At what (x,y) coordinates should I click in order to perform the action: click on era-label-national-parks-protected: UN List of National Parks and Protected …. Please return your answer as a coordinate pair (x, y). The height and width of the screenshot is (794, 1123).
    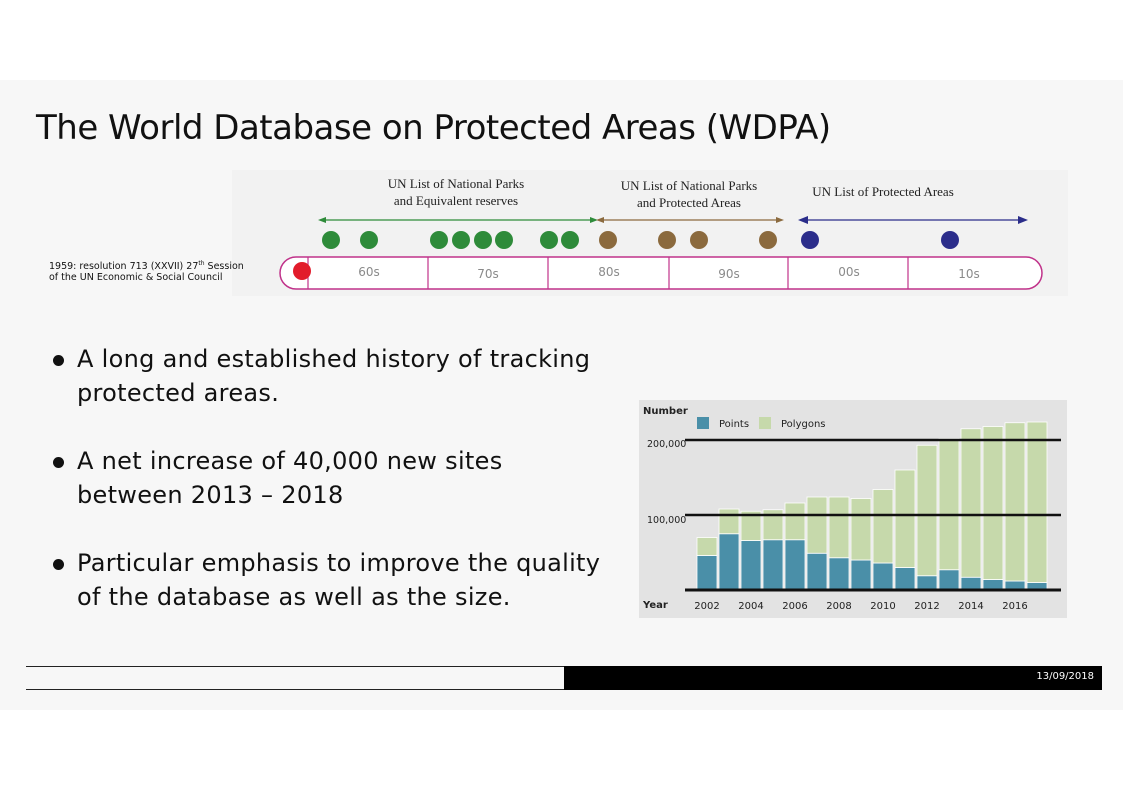
    Looking at the image, I should click on (689, 194).